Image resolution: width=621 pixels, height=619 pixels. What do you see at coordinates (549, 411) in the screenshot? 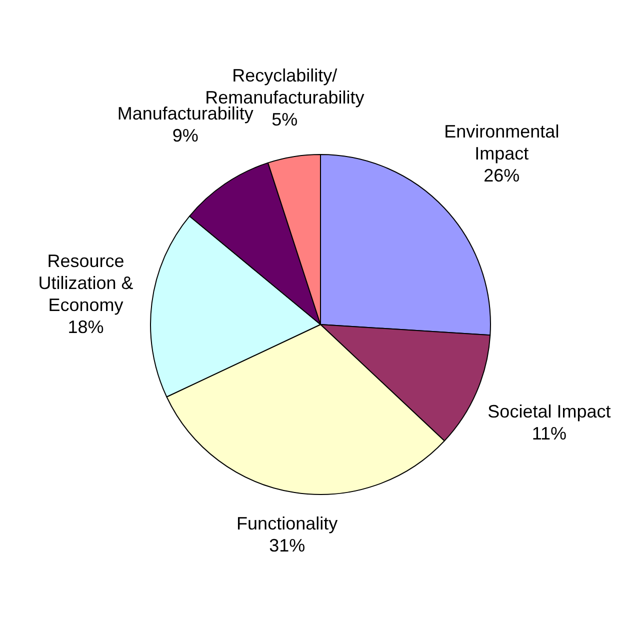
I see `slice-label: Societal Impact` at bounding box center [549, 411].